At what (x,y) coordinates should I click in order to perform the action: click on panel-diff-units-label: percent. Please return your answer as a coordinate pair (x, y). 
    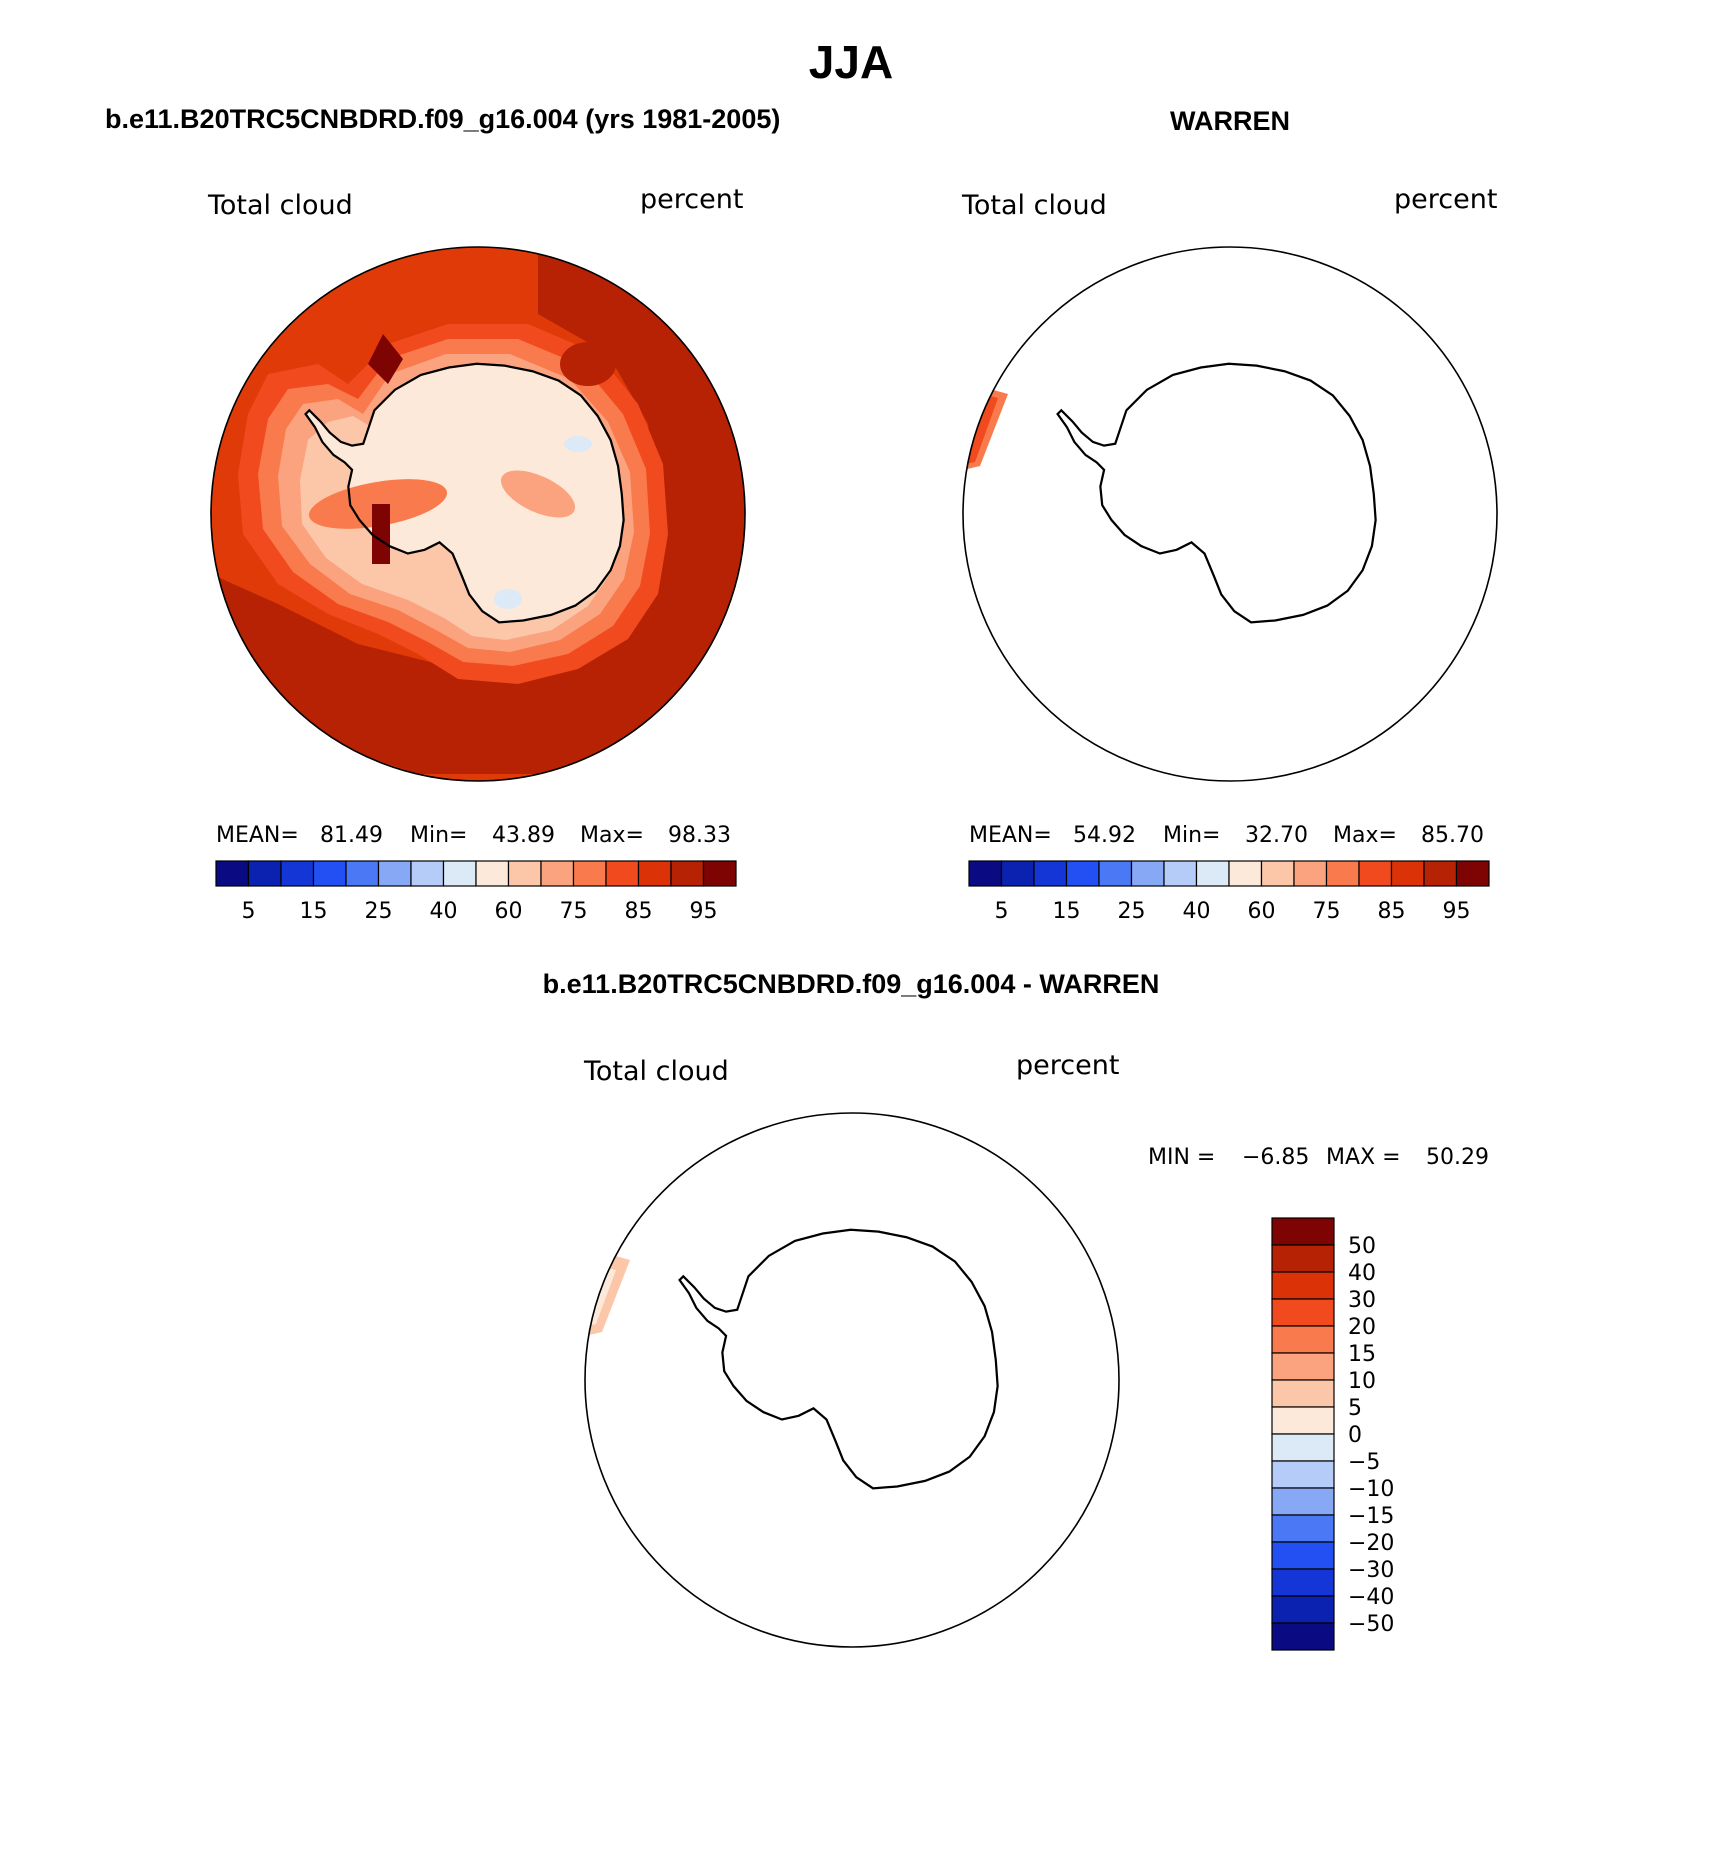
    Looking at the image, I should click on (1067, 1065).